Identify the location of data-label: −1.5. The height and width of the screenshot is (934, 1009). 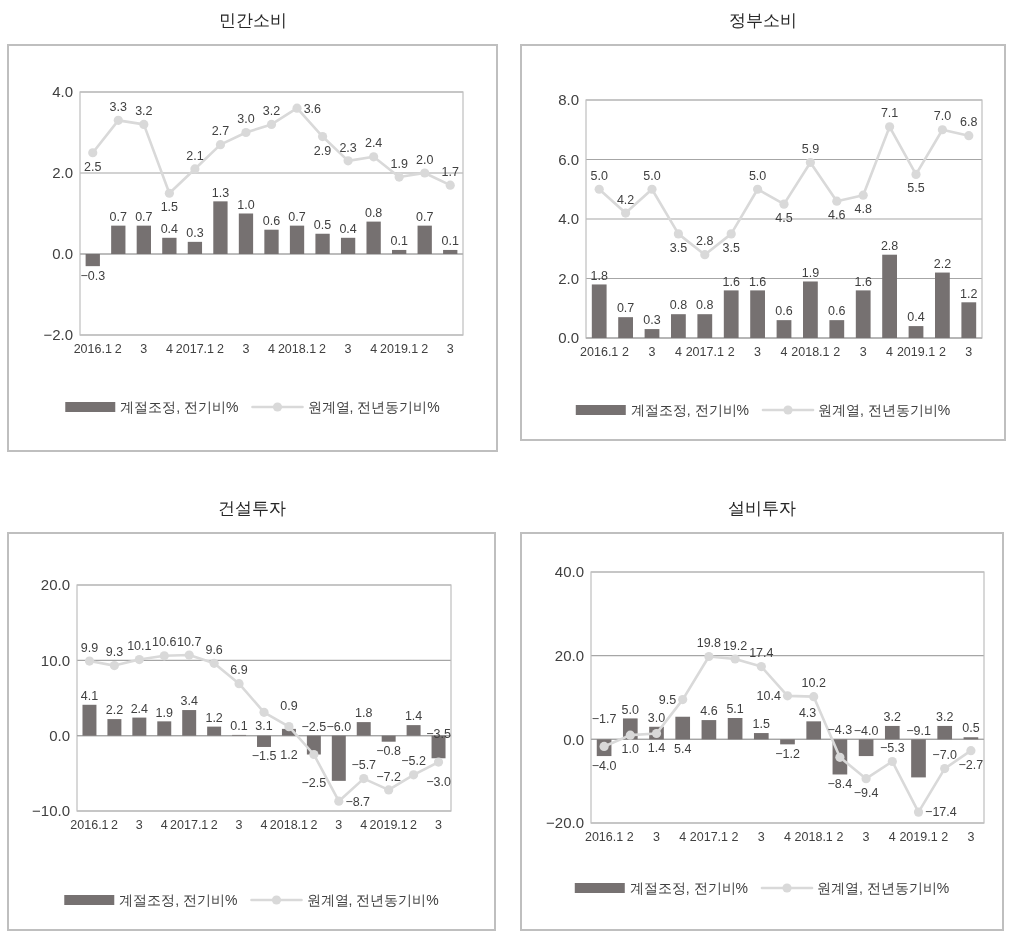
(264, 756).